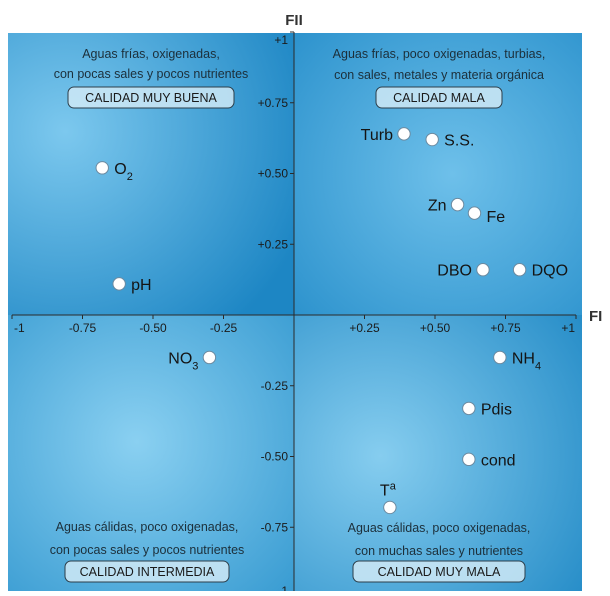 Image resolution: width=610 pixels, height=596 pixels. Describe the element at coordinates (273, 174) in the screenshot. I see `y-tick-label: +0.50` at that location.